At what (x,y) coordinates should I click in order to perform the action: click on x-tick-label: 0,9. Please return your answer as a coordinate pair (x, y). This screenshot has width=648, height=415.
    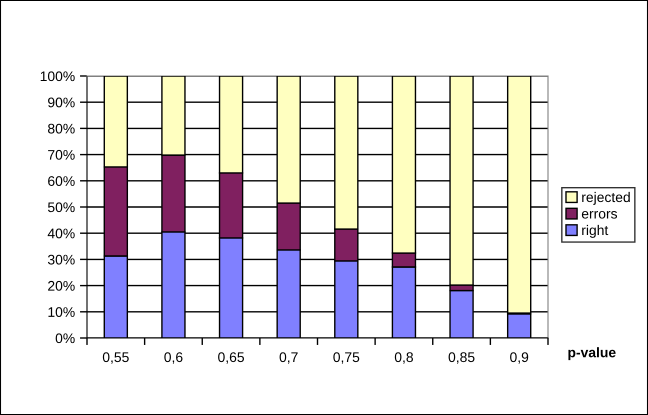
    Looking at the image, I should click on (519, 358).